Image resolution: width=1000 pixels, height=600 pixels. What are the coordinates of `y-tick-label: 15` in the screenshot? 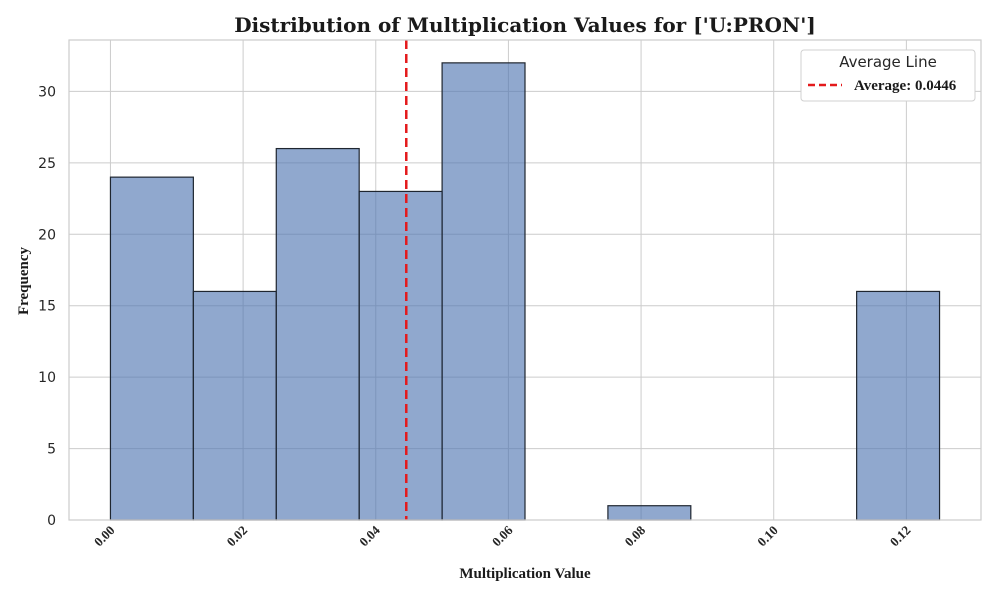 It's located at (47, 307).